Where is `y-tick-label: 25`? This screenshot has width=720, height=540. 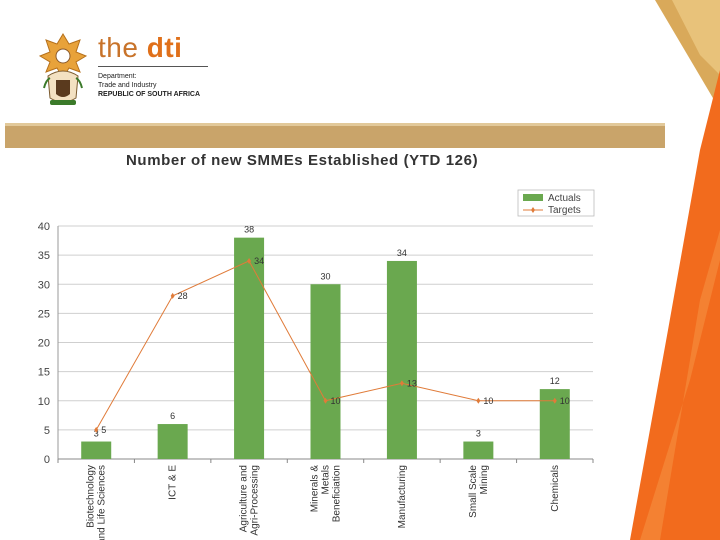 y-tick-label: 25 is located at coordinates (44, 314).